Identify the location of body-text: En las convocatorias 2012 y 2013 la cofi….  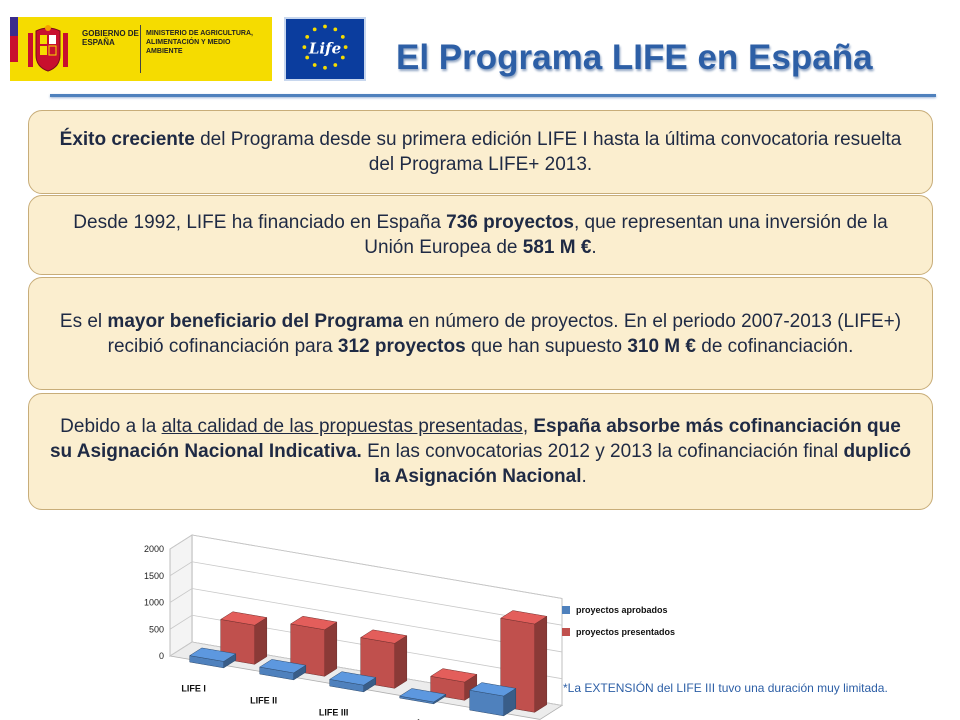
(602, 451).